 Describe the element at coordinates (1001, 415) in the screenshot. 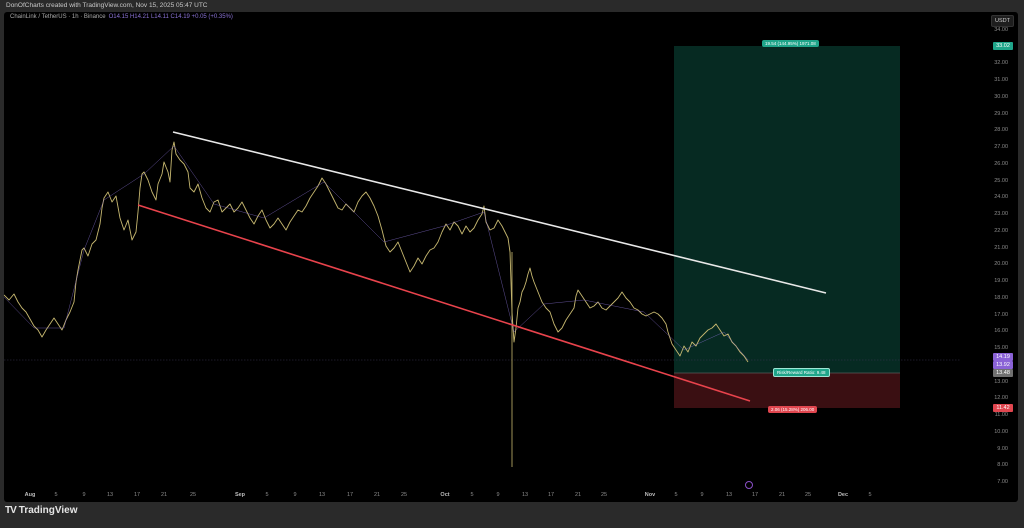

I see `price-tick: 11.00` at that location.